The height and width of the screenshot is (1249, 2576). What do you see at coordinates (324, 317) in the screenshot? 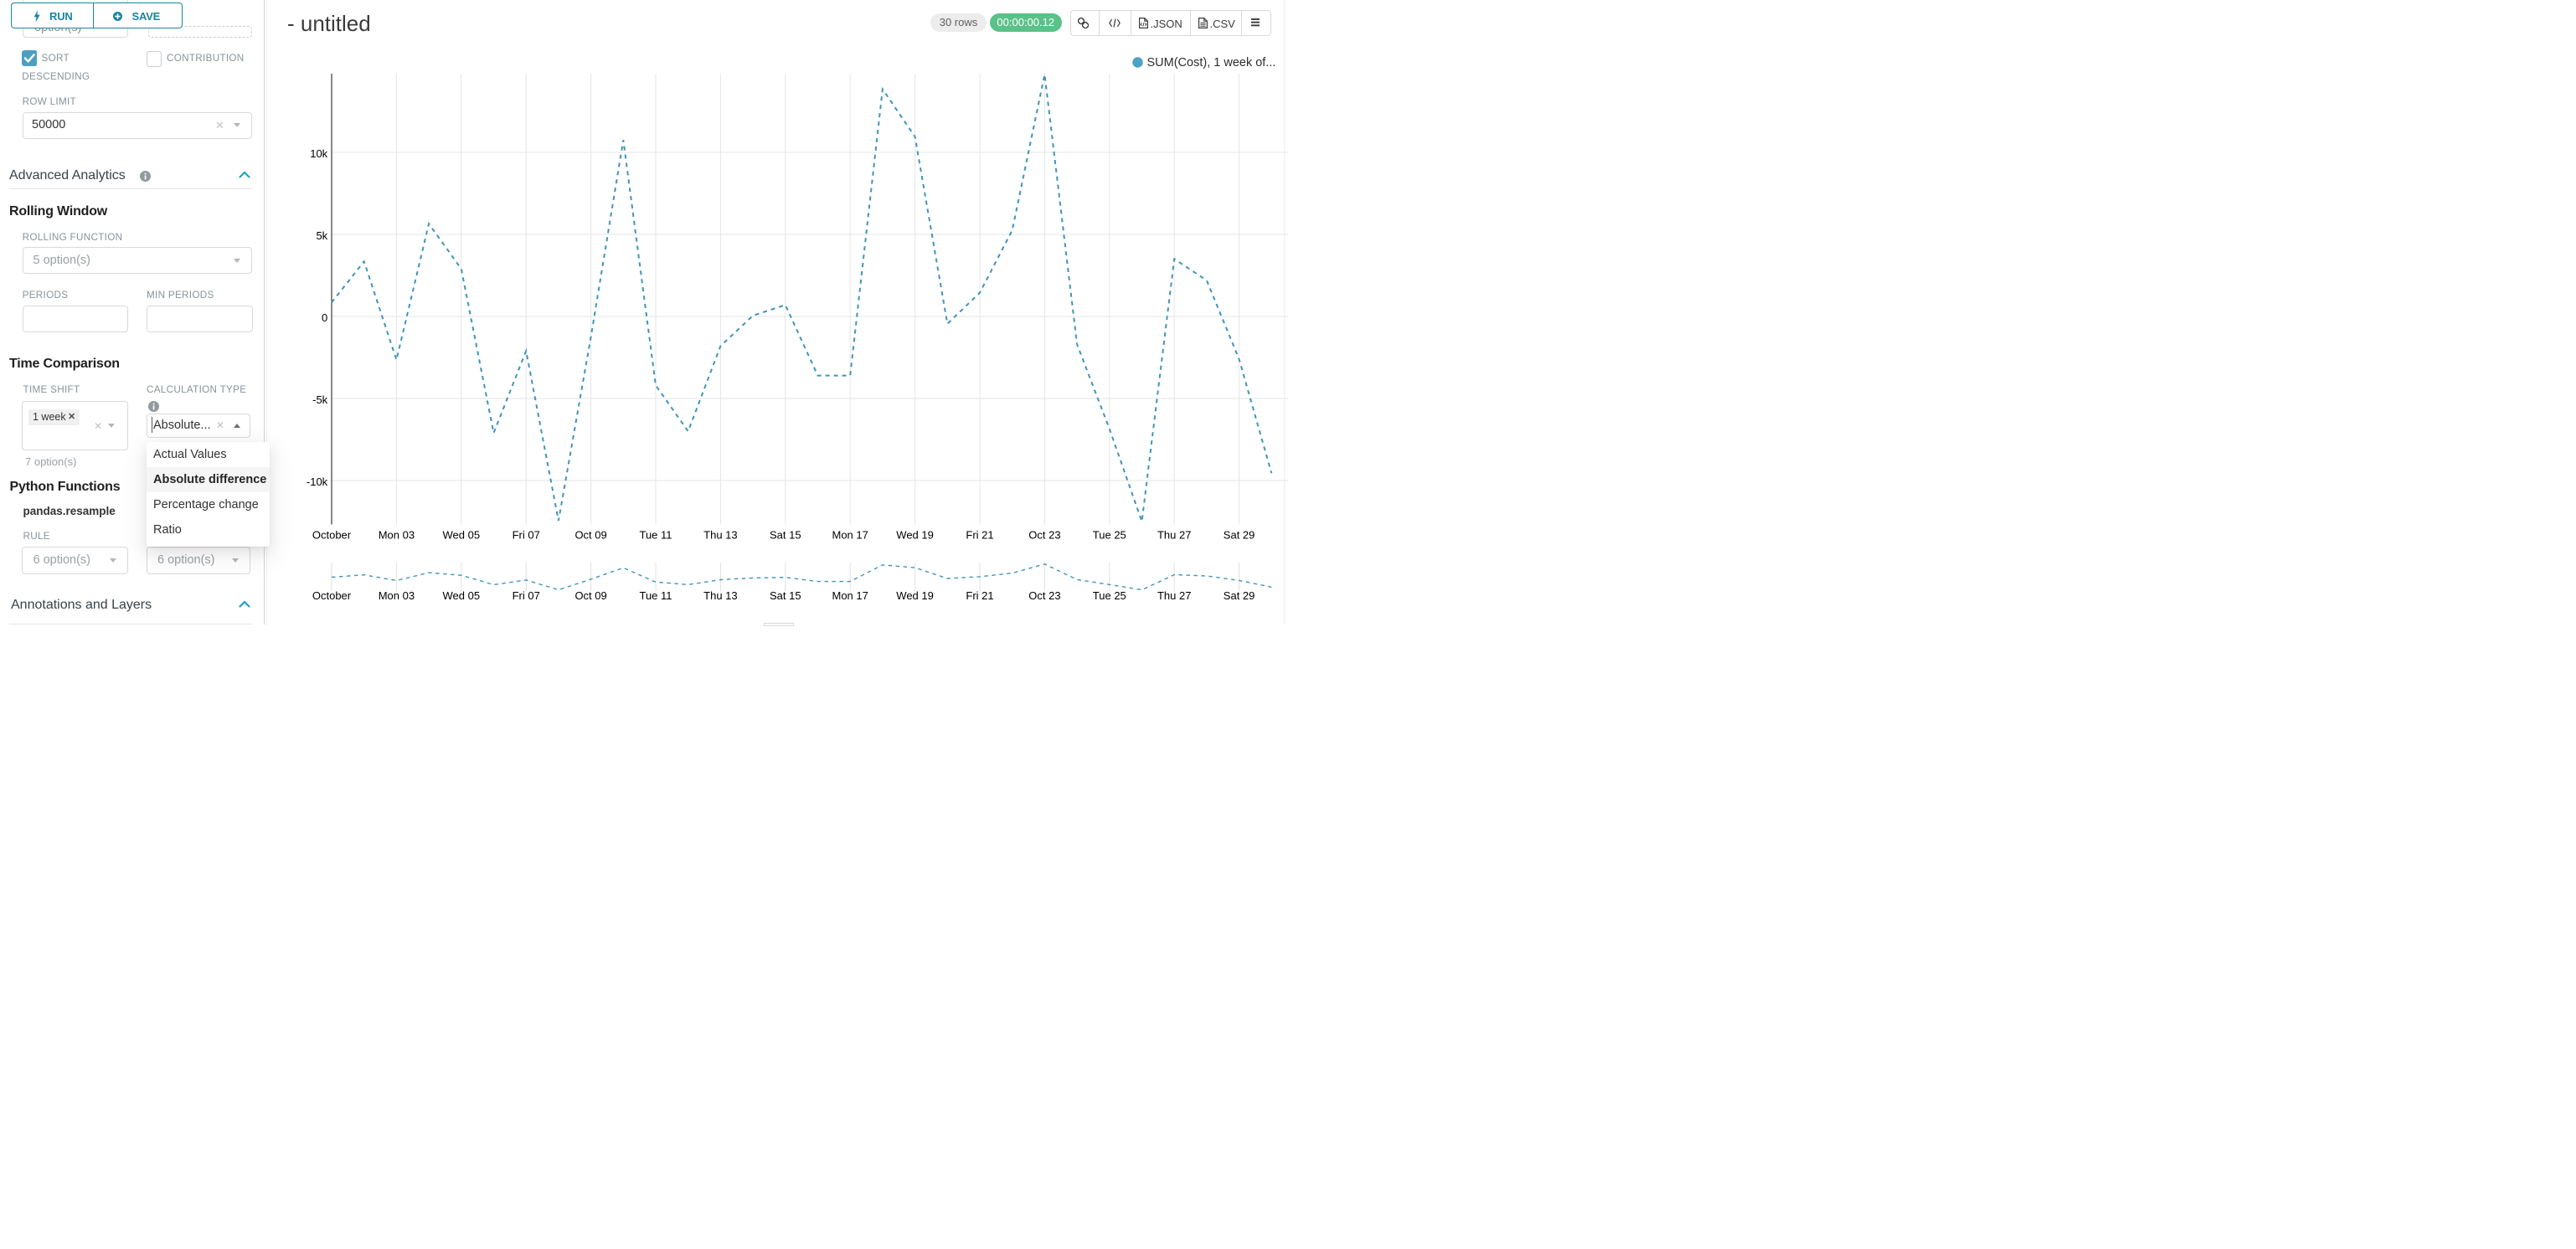
I see `svg-text: 0` at bounding box center [324, 317].